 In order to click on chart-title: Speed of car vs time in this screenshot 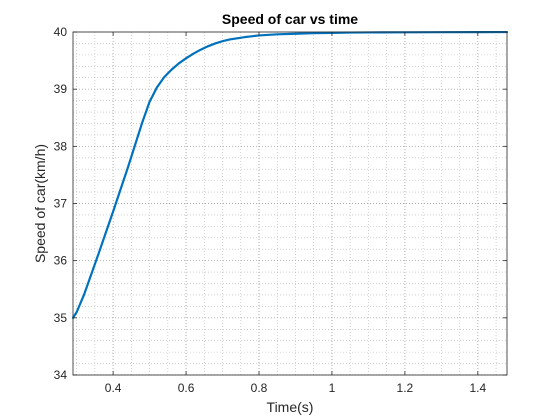, I will do `click(290, 19)`.